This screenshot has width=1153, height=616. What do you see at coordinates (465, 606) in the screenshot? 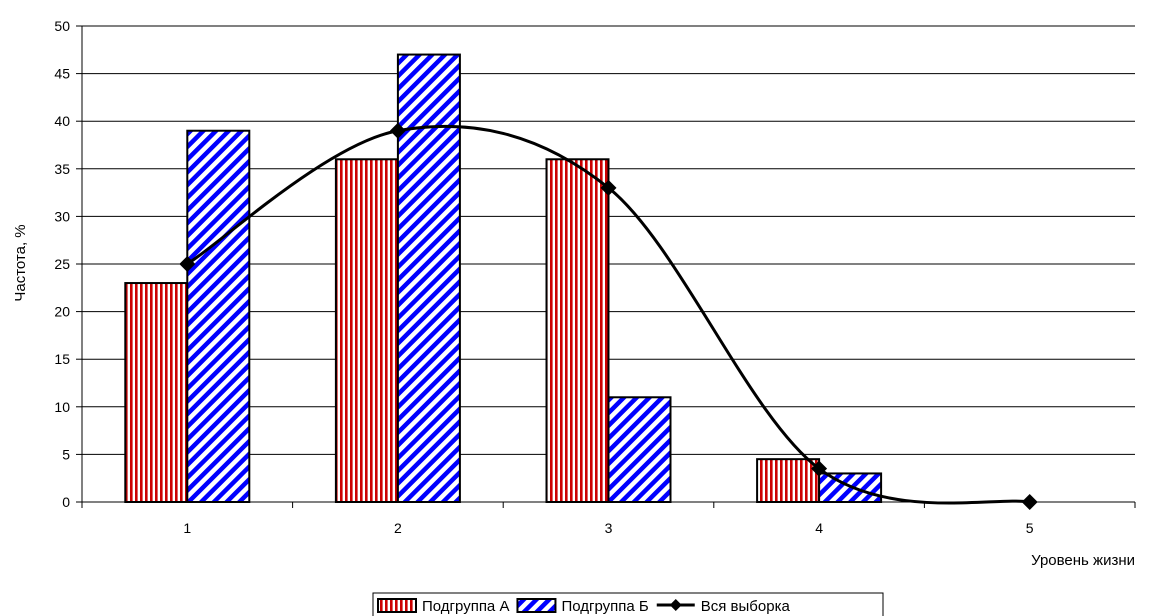
I see `legend-label: Подгруппа А` at bounding box center [465, 606].